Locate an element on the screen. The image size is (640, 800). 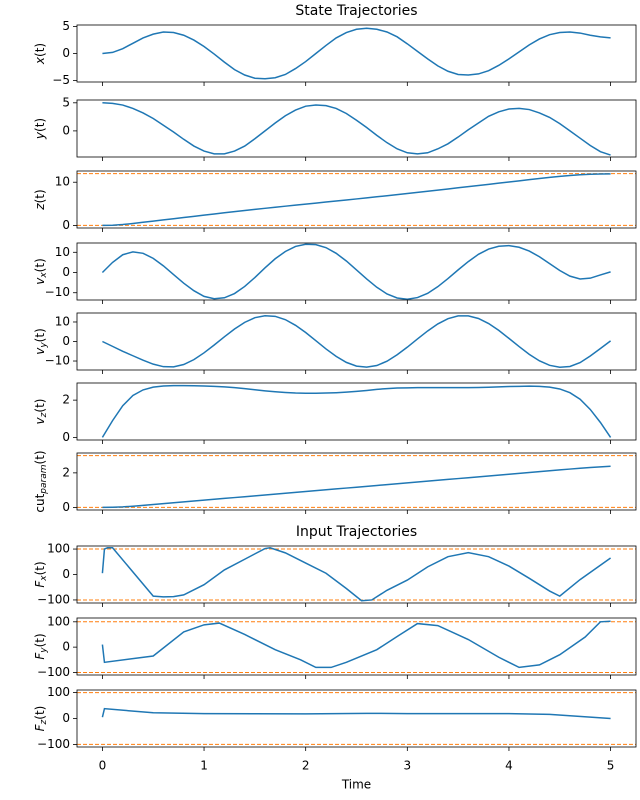
subplot: −10 0 10 vy(t) is located at coordinates (335, 343).